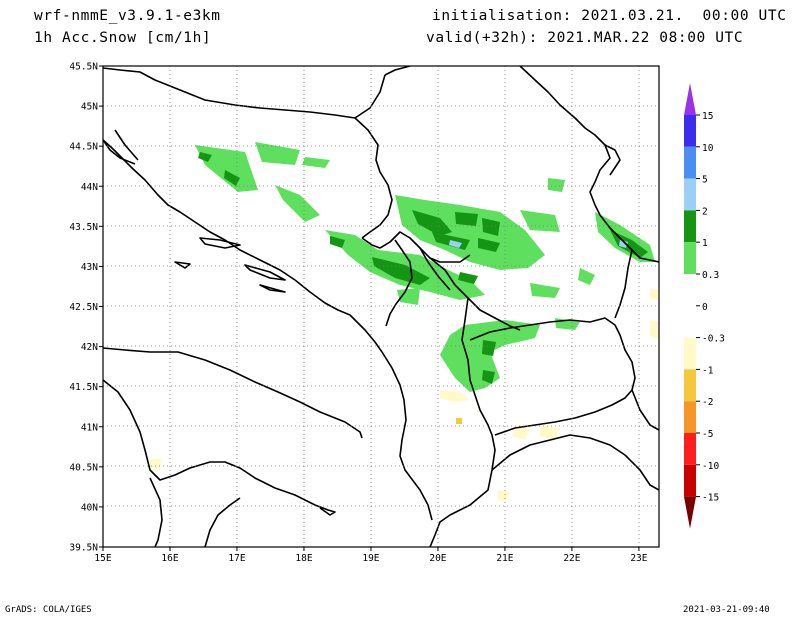  I want to click on lon-tick-label: 21E, so click(504, 558).